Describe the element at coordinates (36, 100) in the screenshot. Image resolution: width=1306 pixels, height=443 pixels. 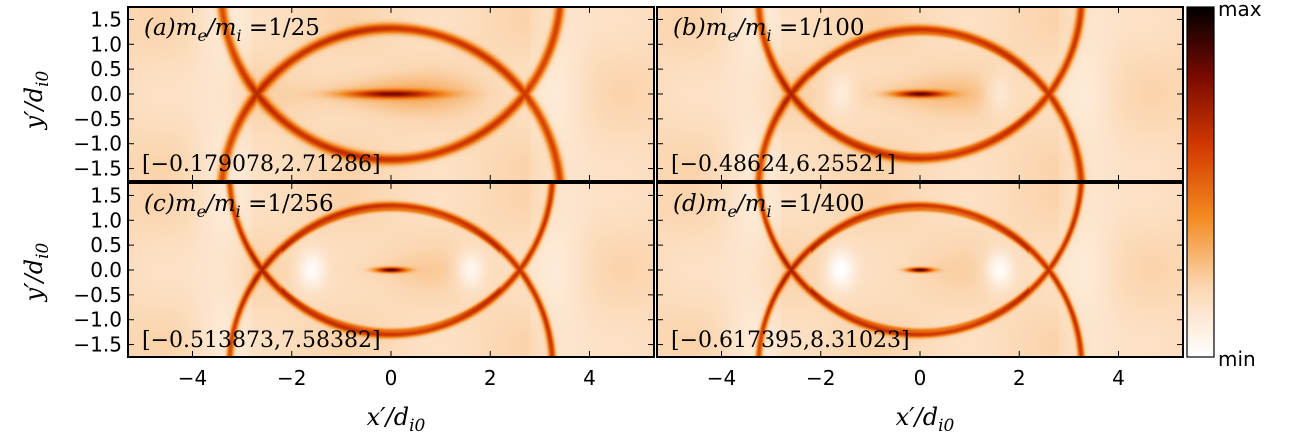
I see `y-axis-label-top: y′/di0` at that location.